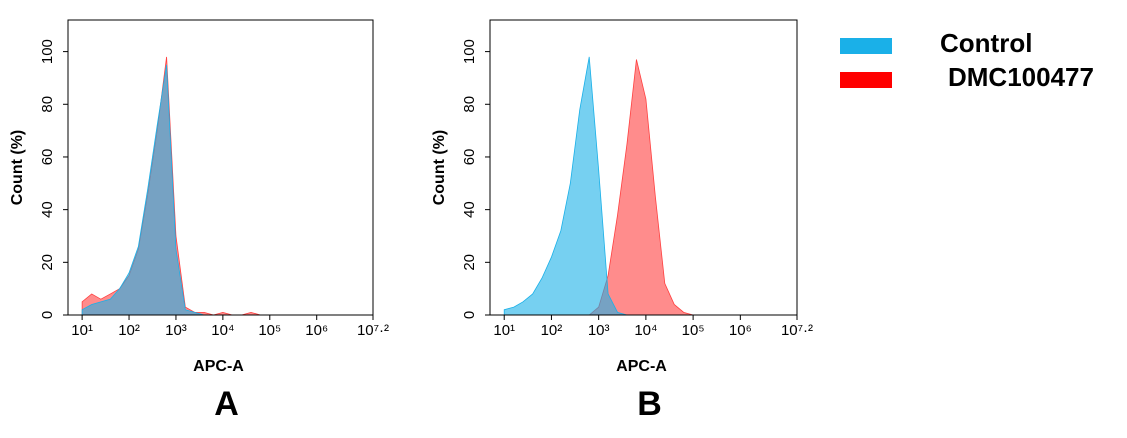 The image size is (1127, 438). I want to click on panel-label: A, so click(226, 404).